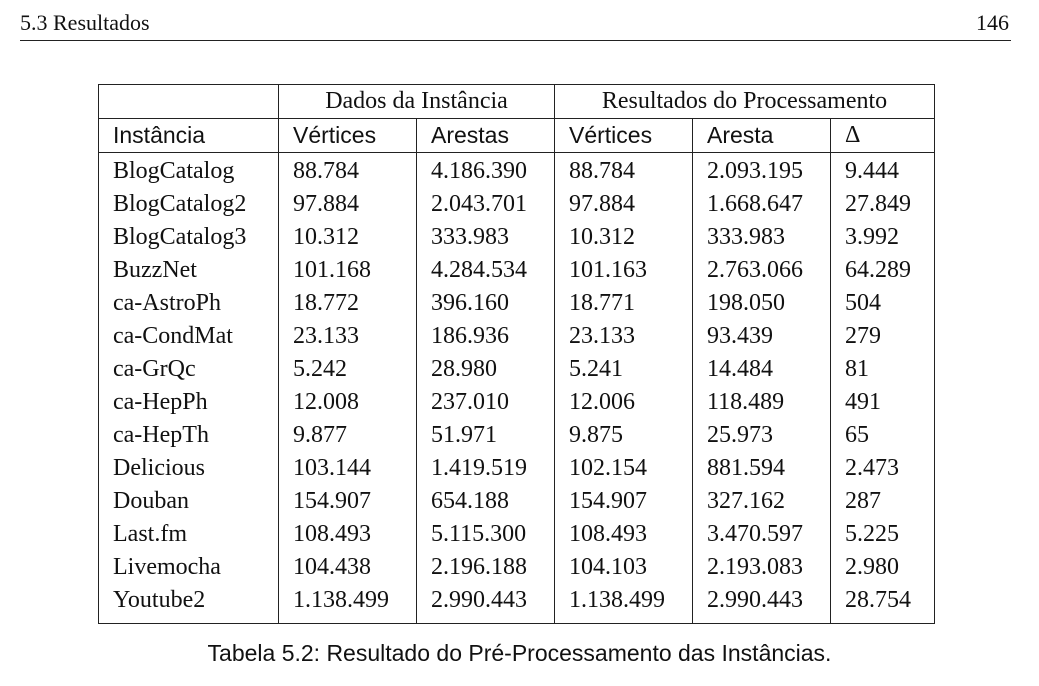 The height and width of the screenshot is (686, 1039). What do you see at coordinates (857, 369) in the screenshot?
I see `cell-delta: 81` at bounding box center [857, 369].